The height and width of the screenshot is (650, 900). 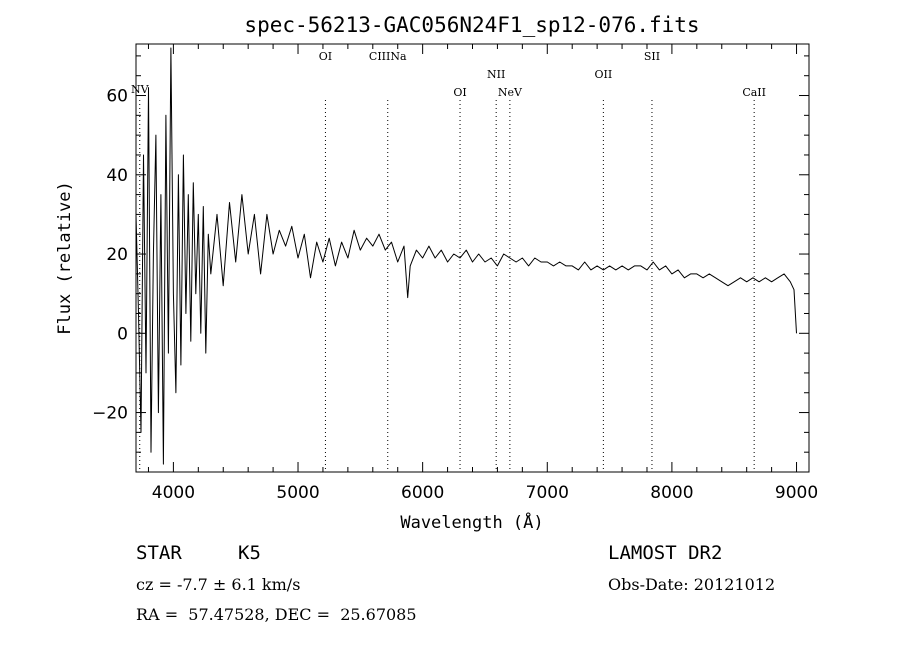 I want to click on redshift-readout: cz = -7.7 ± 6.1 km/s, so click(x=218, y=584).